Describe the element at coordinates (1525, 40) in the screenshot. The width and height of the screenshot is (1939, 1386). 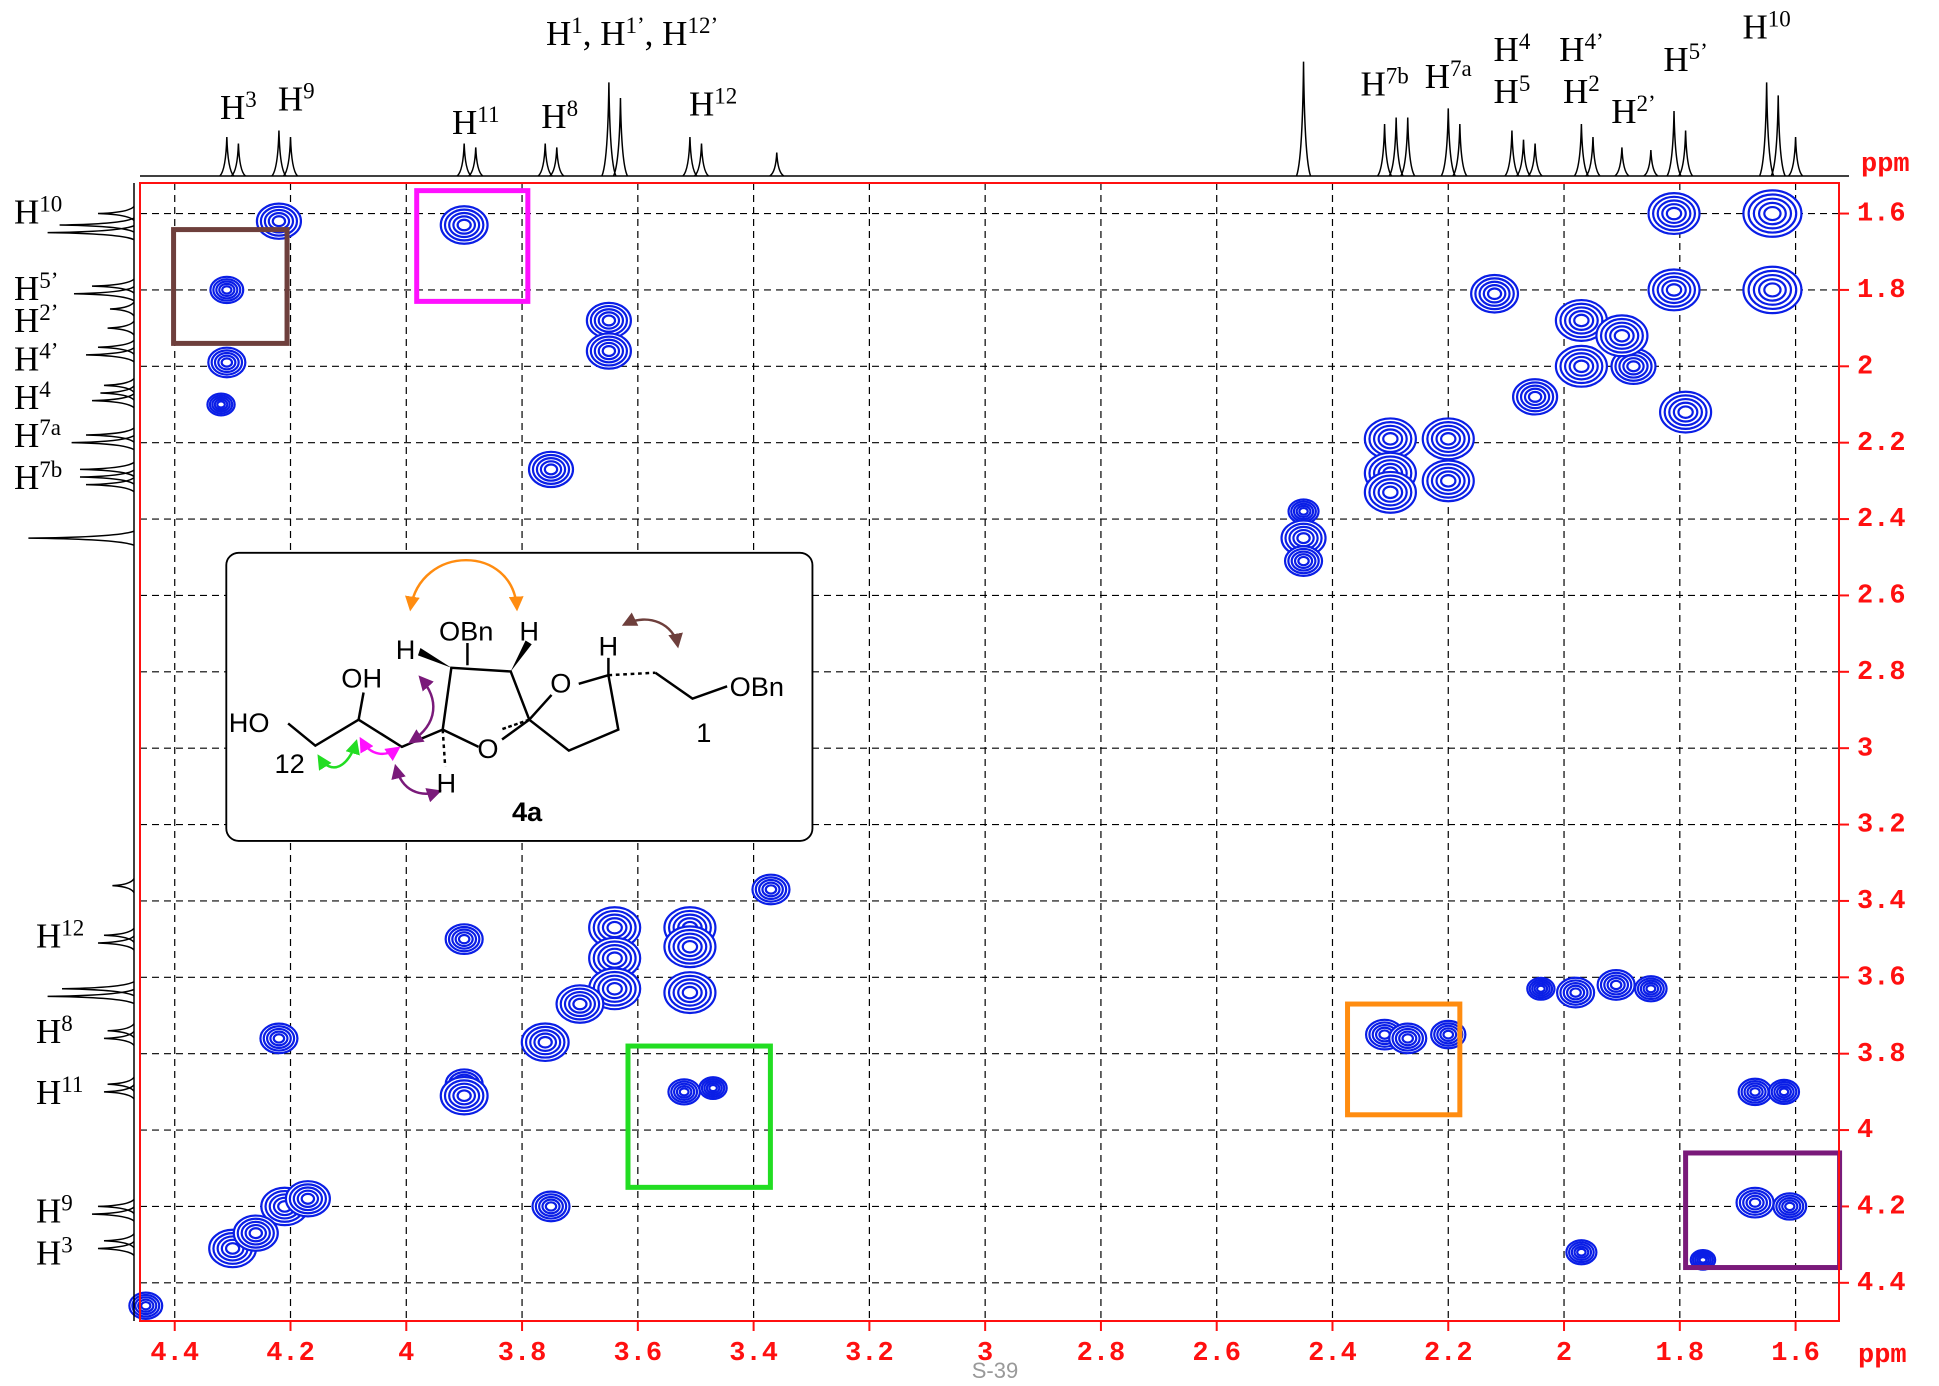
I see `label-part: 4` at that location.